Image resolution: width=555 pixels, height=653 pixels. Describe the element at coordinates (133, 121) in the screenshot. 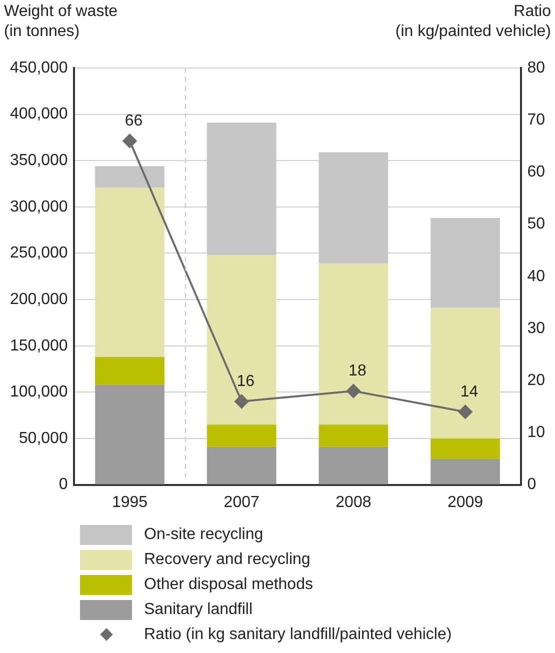

I see `data-label: 66` at that location.